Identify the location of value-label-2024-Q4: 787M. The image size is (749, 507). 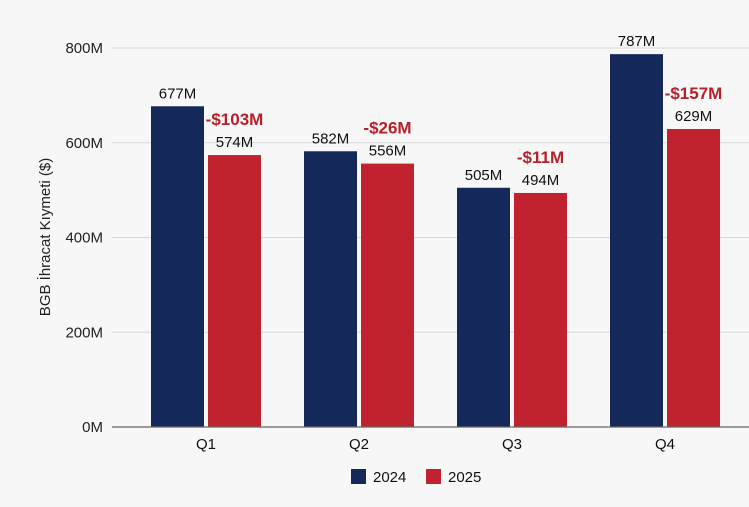
(637, 41).